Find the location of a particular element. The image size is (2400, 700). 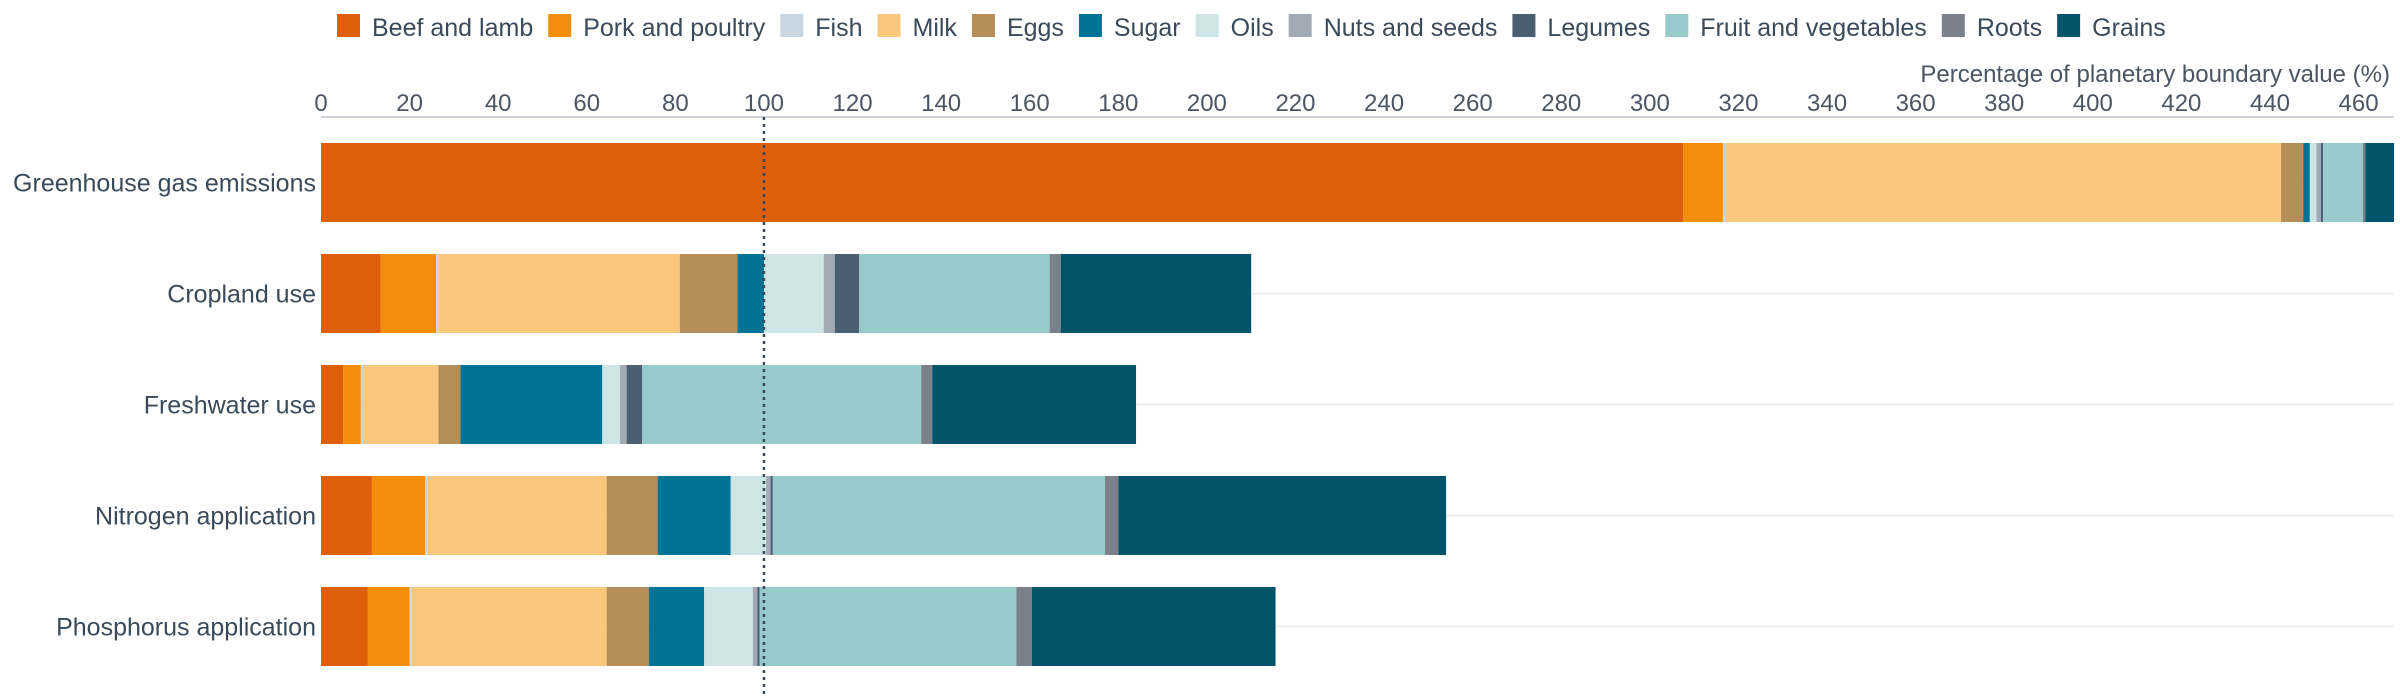

legend-label-10: Roots is located at coordinates (2009, 28).